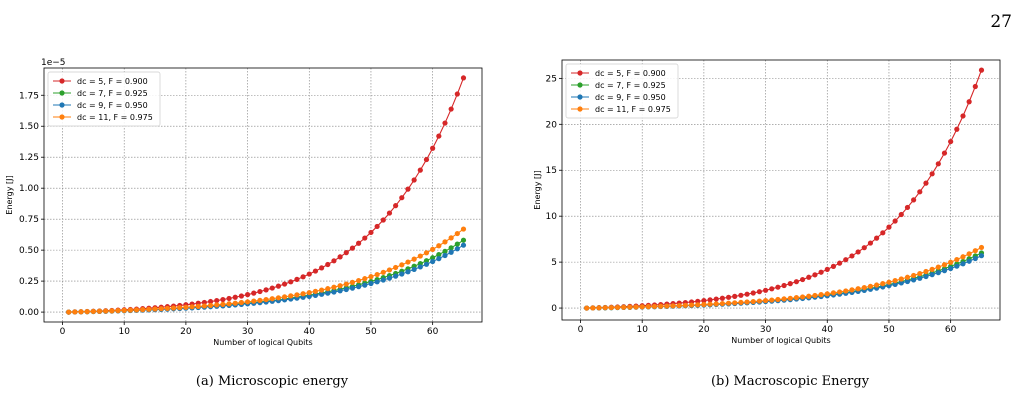 The height and width of the screenshot is (400, 1022). I want to click on caption-macroscopic-energy: (b) Macroscopic Energy, so click(790, 381).